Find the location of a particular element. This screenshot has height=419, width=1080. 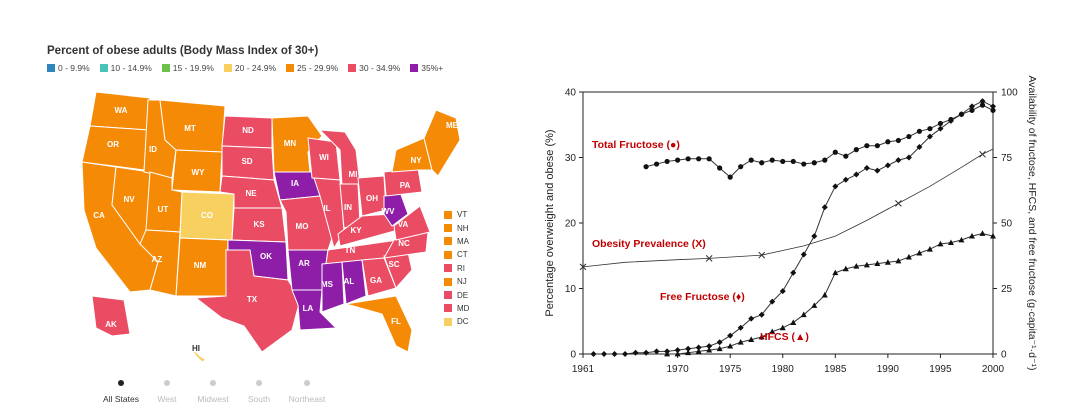

state-label: FL is located at coordinates (396, 321).